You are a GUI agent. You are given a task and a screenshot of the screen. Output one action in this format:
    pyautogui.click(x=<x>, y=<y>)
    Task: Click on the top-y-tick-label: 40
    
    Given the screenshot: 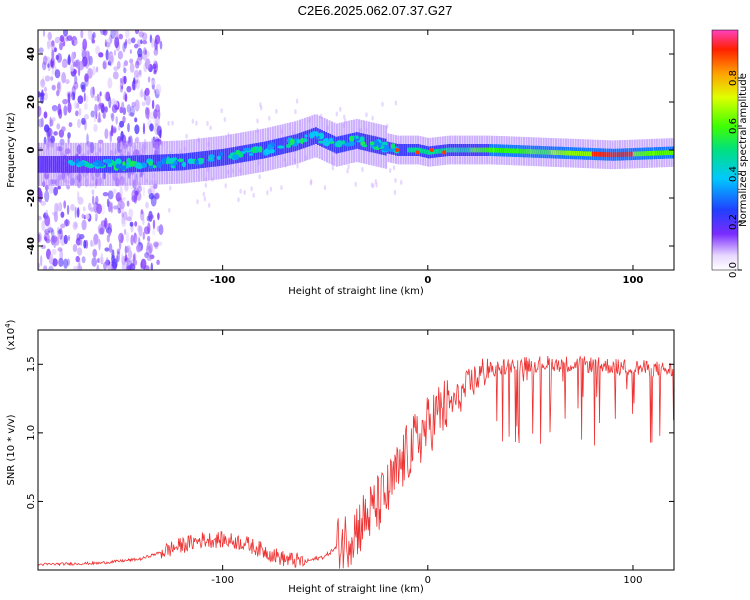 What is the action you would take?
    pyautogui.click(x=31, y=54)
    